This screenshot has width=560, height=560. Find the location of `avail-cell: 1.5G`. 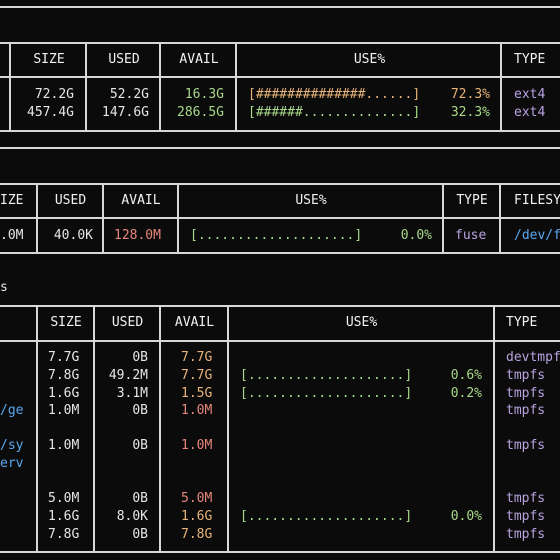

avail-cell: 1.5G is located at coordinates (197, 393).